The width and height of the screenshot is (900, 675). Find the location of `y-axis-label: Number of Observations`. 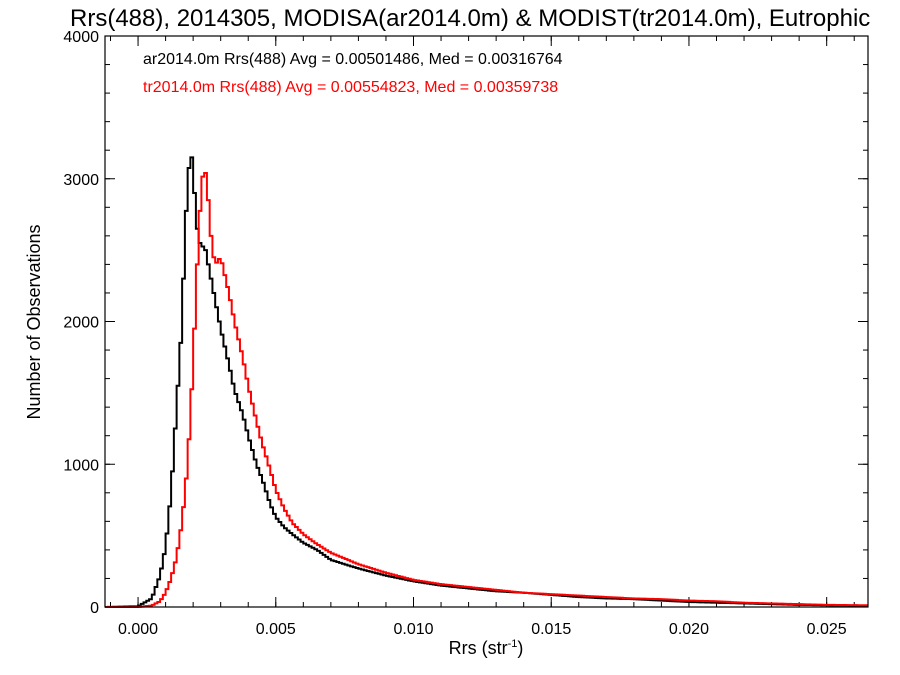

y-axis-label: Number of Observations is located at coordinates (34, 321).